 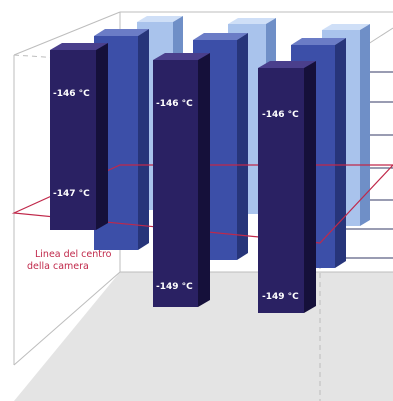 What do you see at coordinates (71, 94) in the screenshot?
I see `column-1-top-temp: -146 °C` at bounding box center [71, 94].